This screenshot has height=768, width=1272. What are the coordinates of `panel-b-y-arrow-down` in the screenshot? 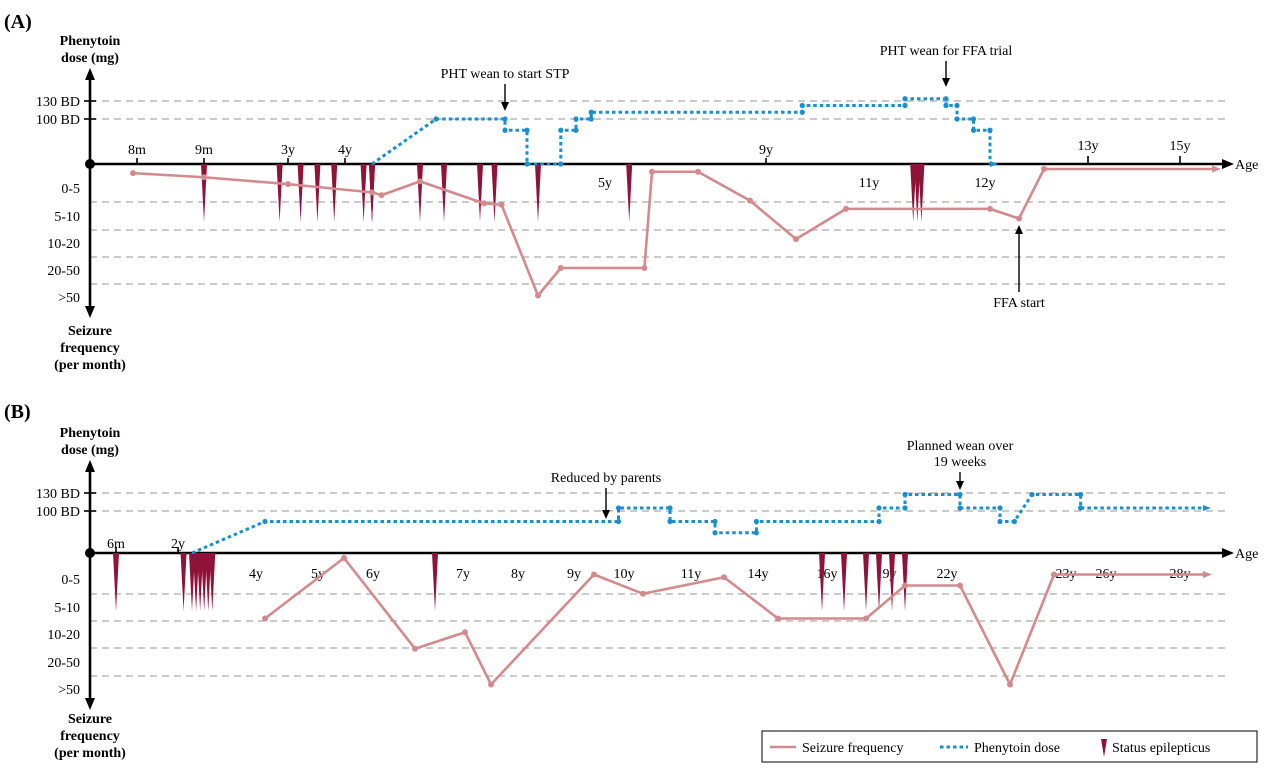 It's located at (90, 704).